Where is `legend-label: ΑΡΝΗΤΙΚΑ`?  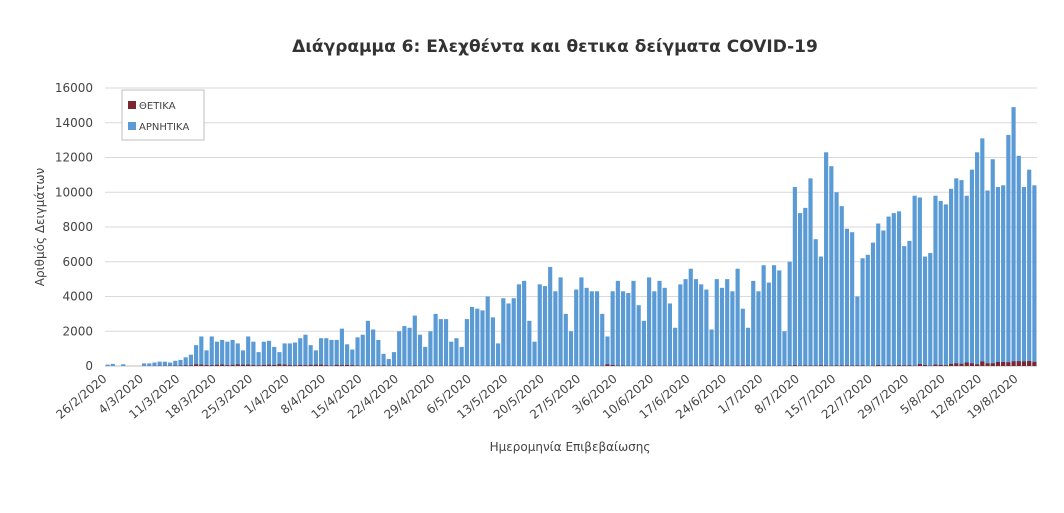 legend-label: ΑΡΝΗΤΙΚΑ is located at coordinates (164, 127).